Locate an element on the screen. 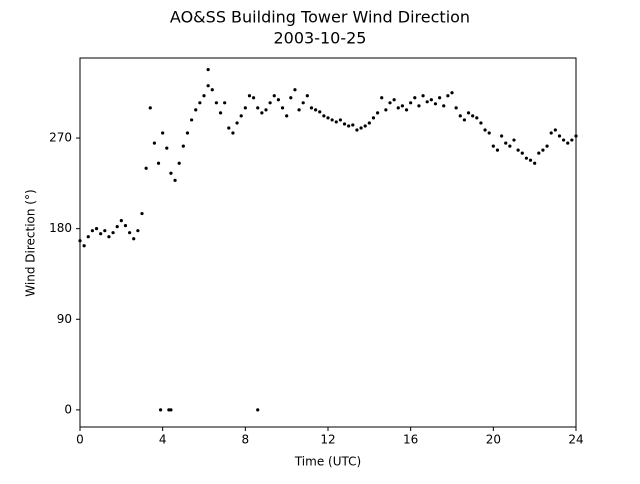  chart-title: AO&SS Building Tower Wind Direction is located at coordinates (320, 17).